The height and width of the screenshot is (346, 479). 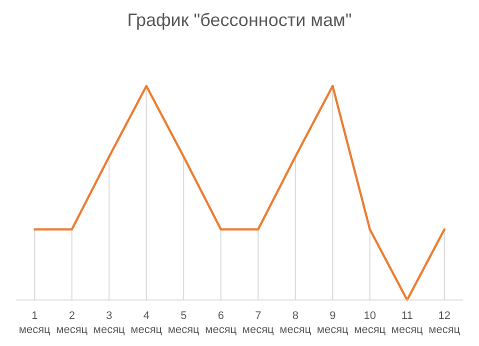 What do you see at coordinates (184, 323) in the screenshot?
I see `x-tick-label: 5 месяц` at bounding box center [184, 323].